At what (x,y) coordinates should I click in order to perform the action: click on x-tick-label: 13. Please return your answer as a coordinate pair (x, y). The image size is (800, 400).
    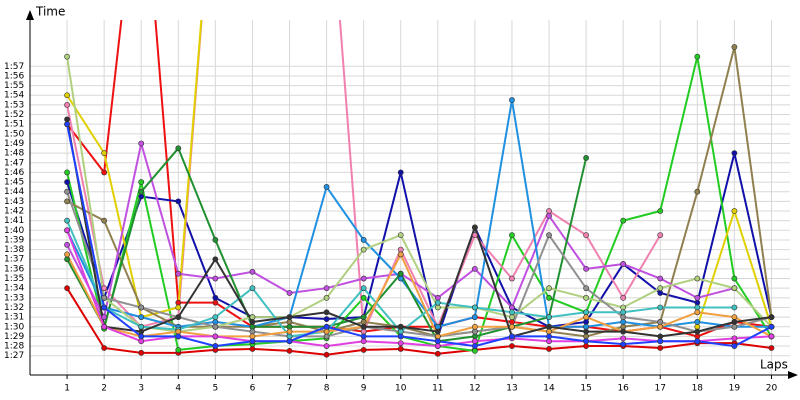
    Looking at the image, I should click on (511, 389).